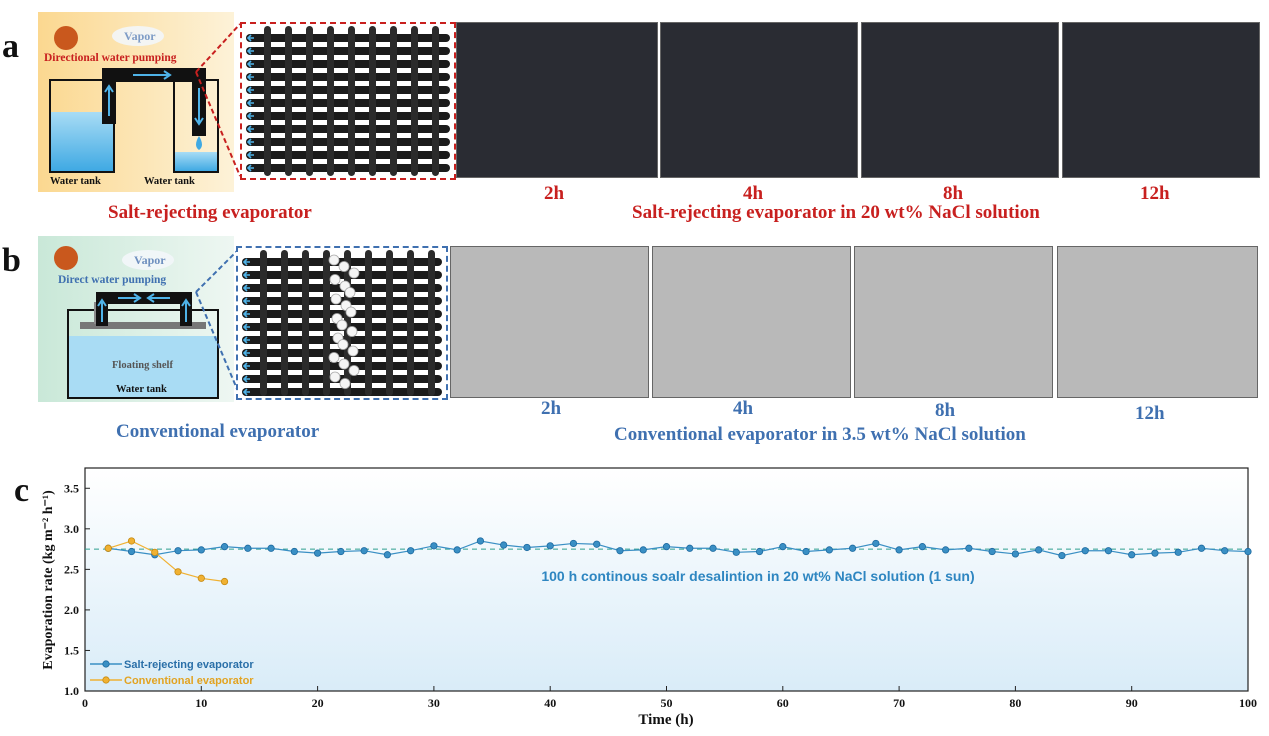  I want to click on legend-conventional: Conventional evaporator, so click(189, 681).